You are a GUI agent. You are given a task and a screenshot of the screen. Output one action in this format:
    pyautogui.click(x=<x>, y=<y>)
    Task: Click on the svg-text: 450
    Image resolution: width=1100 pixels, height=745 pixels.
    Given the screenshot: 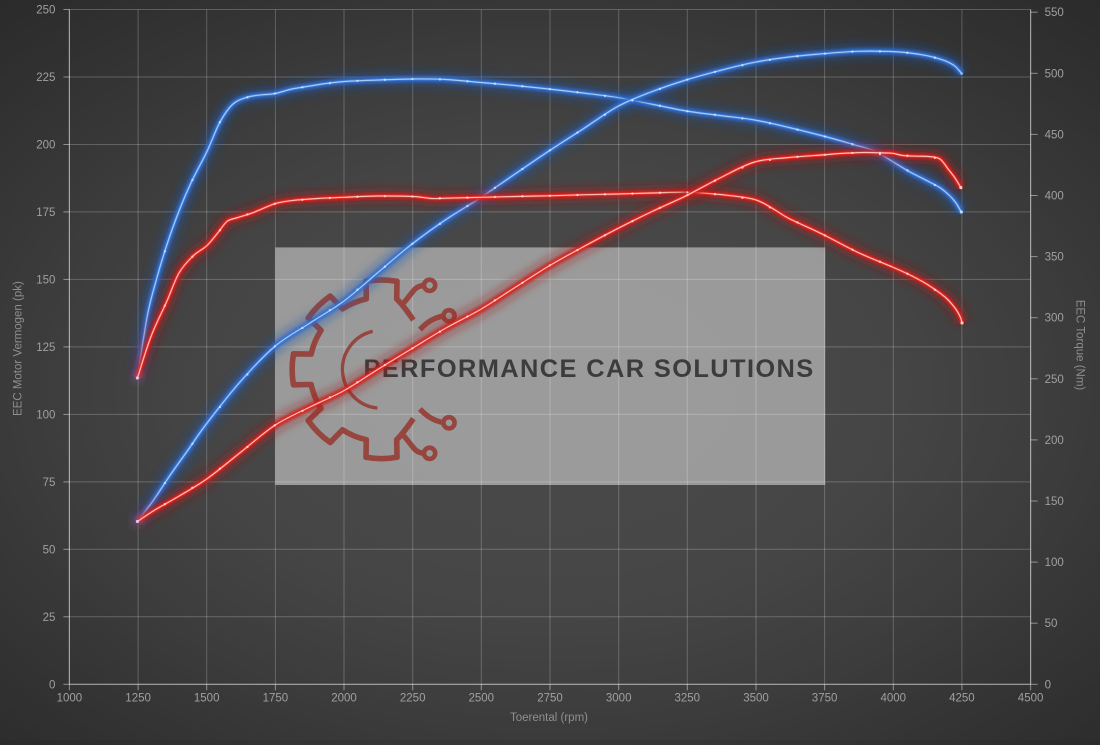 What is the action you would take?
    pyautogui.click(x=1054, y=135)
    